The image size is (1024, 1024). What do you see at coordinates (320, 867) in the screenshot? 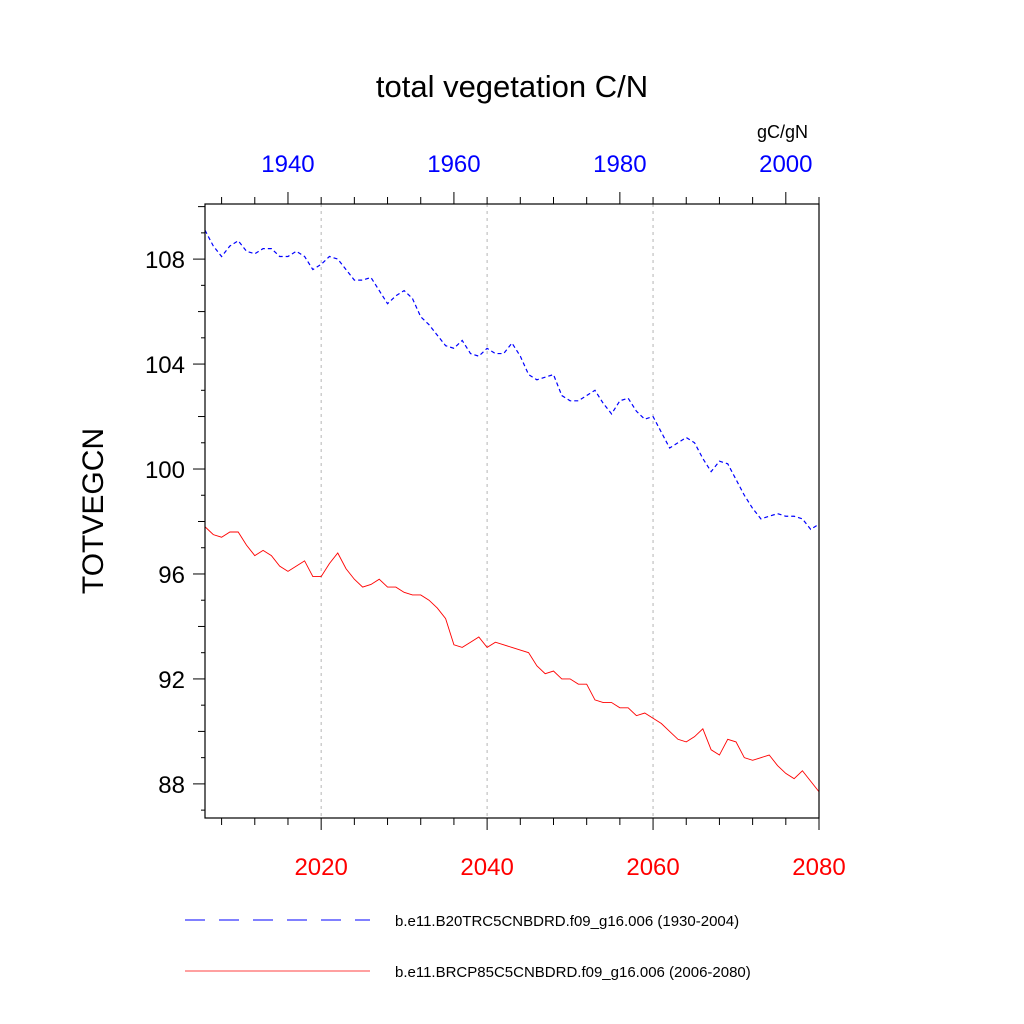
I see `x-bottom-tick-label: 2020` at bounding box center [320, 867].